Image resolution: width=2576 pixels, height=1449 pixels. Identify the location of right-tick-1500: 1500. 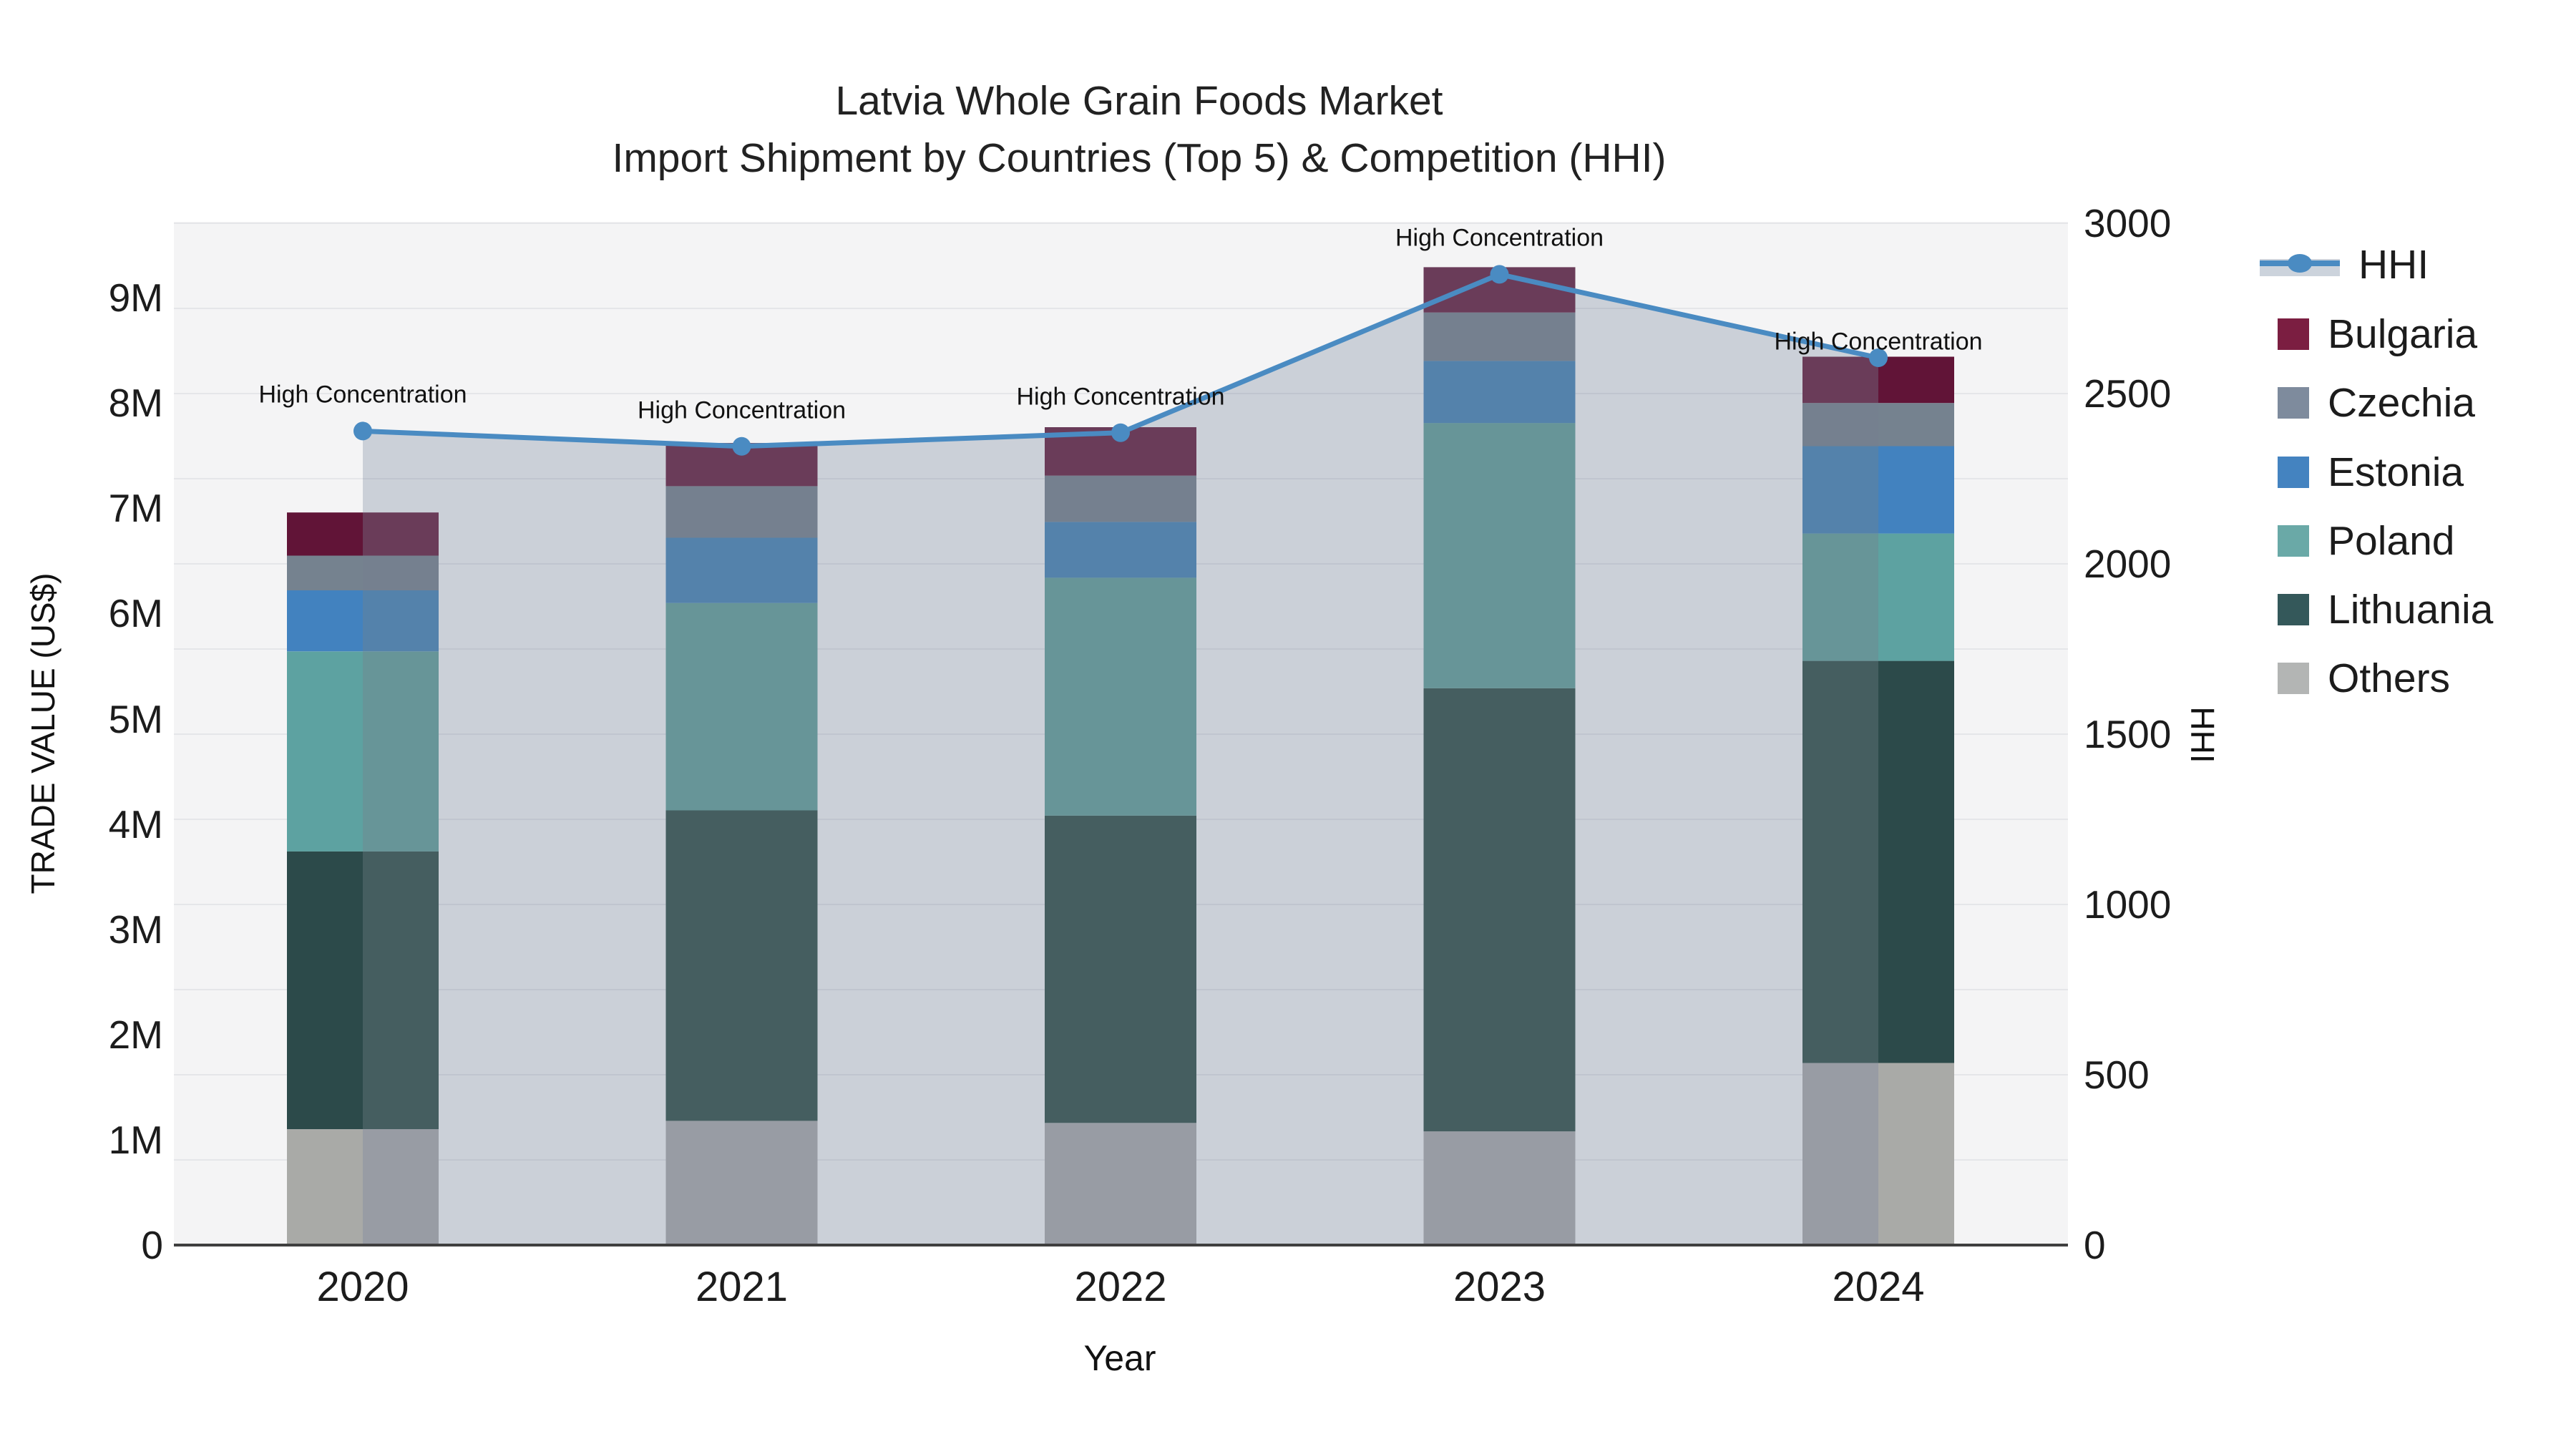
(2128, 734).